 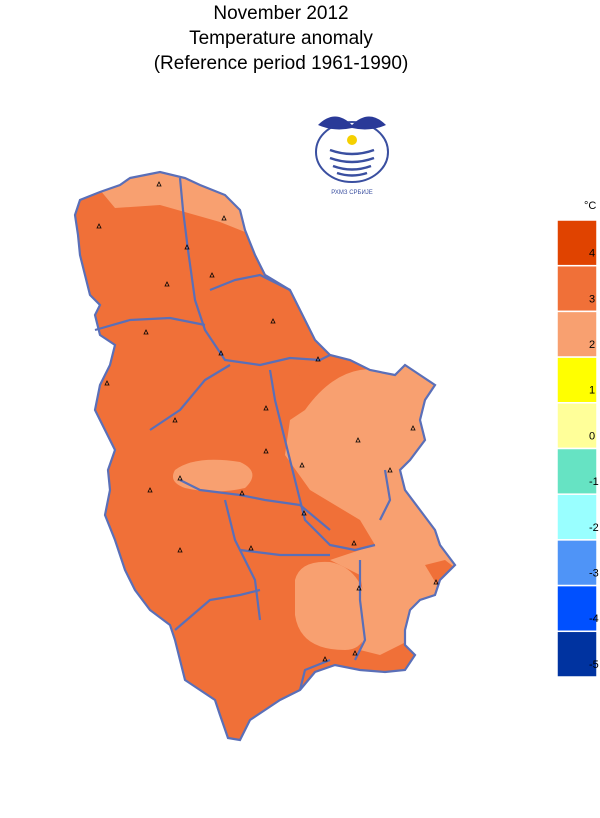 I want to click on legend: °C 4 3 2 1 0 -1 -2 -3 -4 -5, so click(x=577, y=439).